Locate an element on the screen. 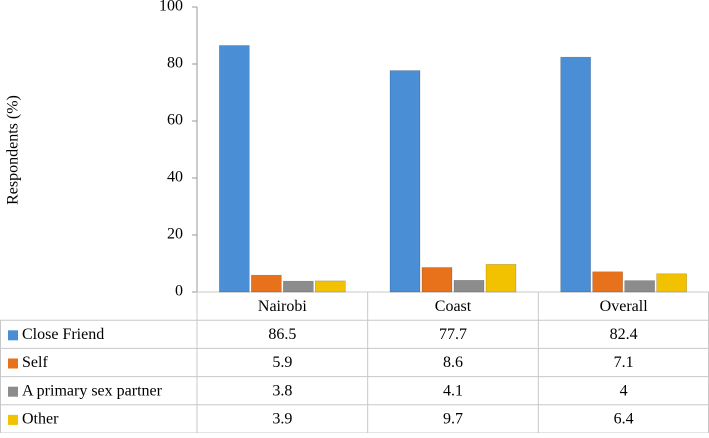 The height and width of the screenshot is (438, 709). table-value: 9.7 is located at coordinates (453, 419).